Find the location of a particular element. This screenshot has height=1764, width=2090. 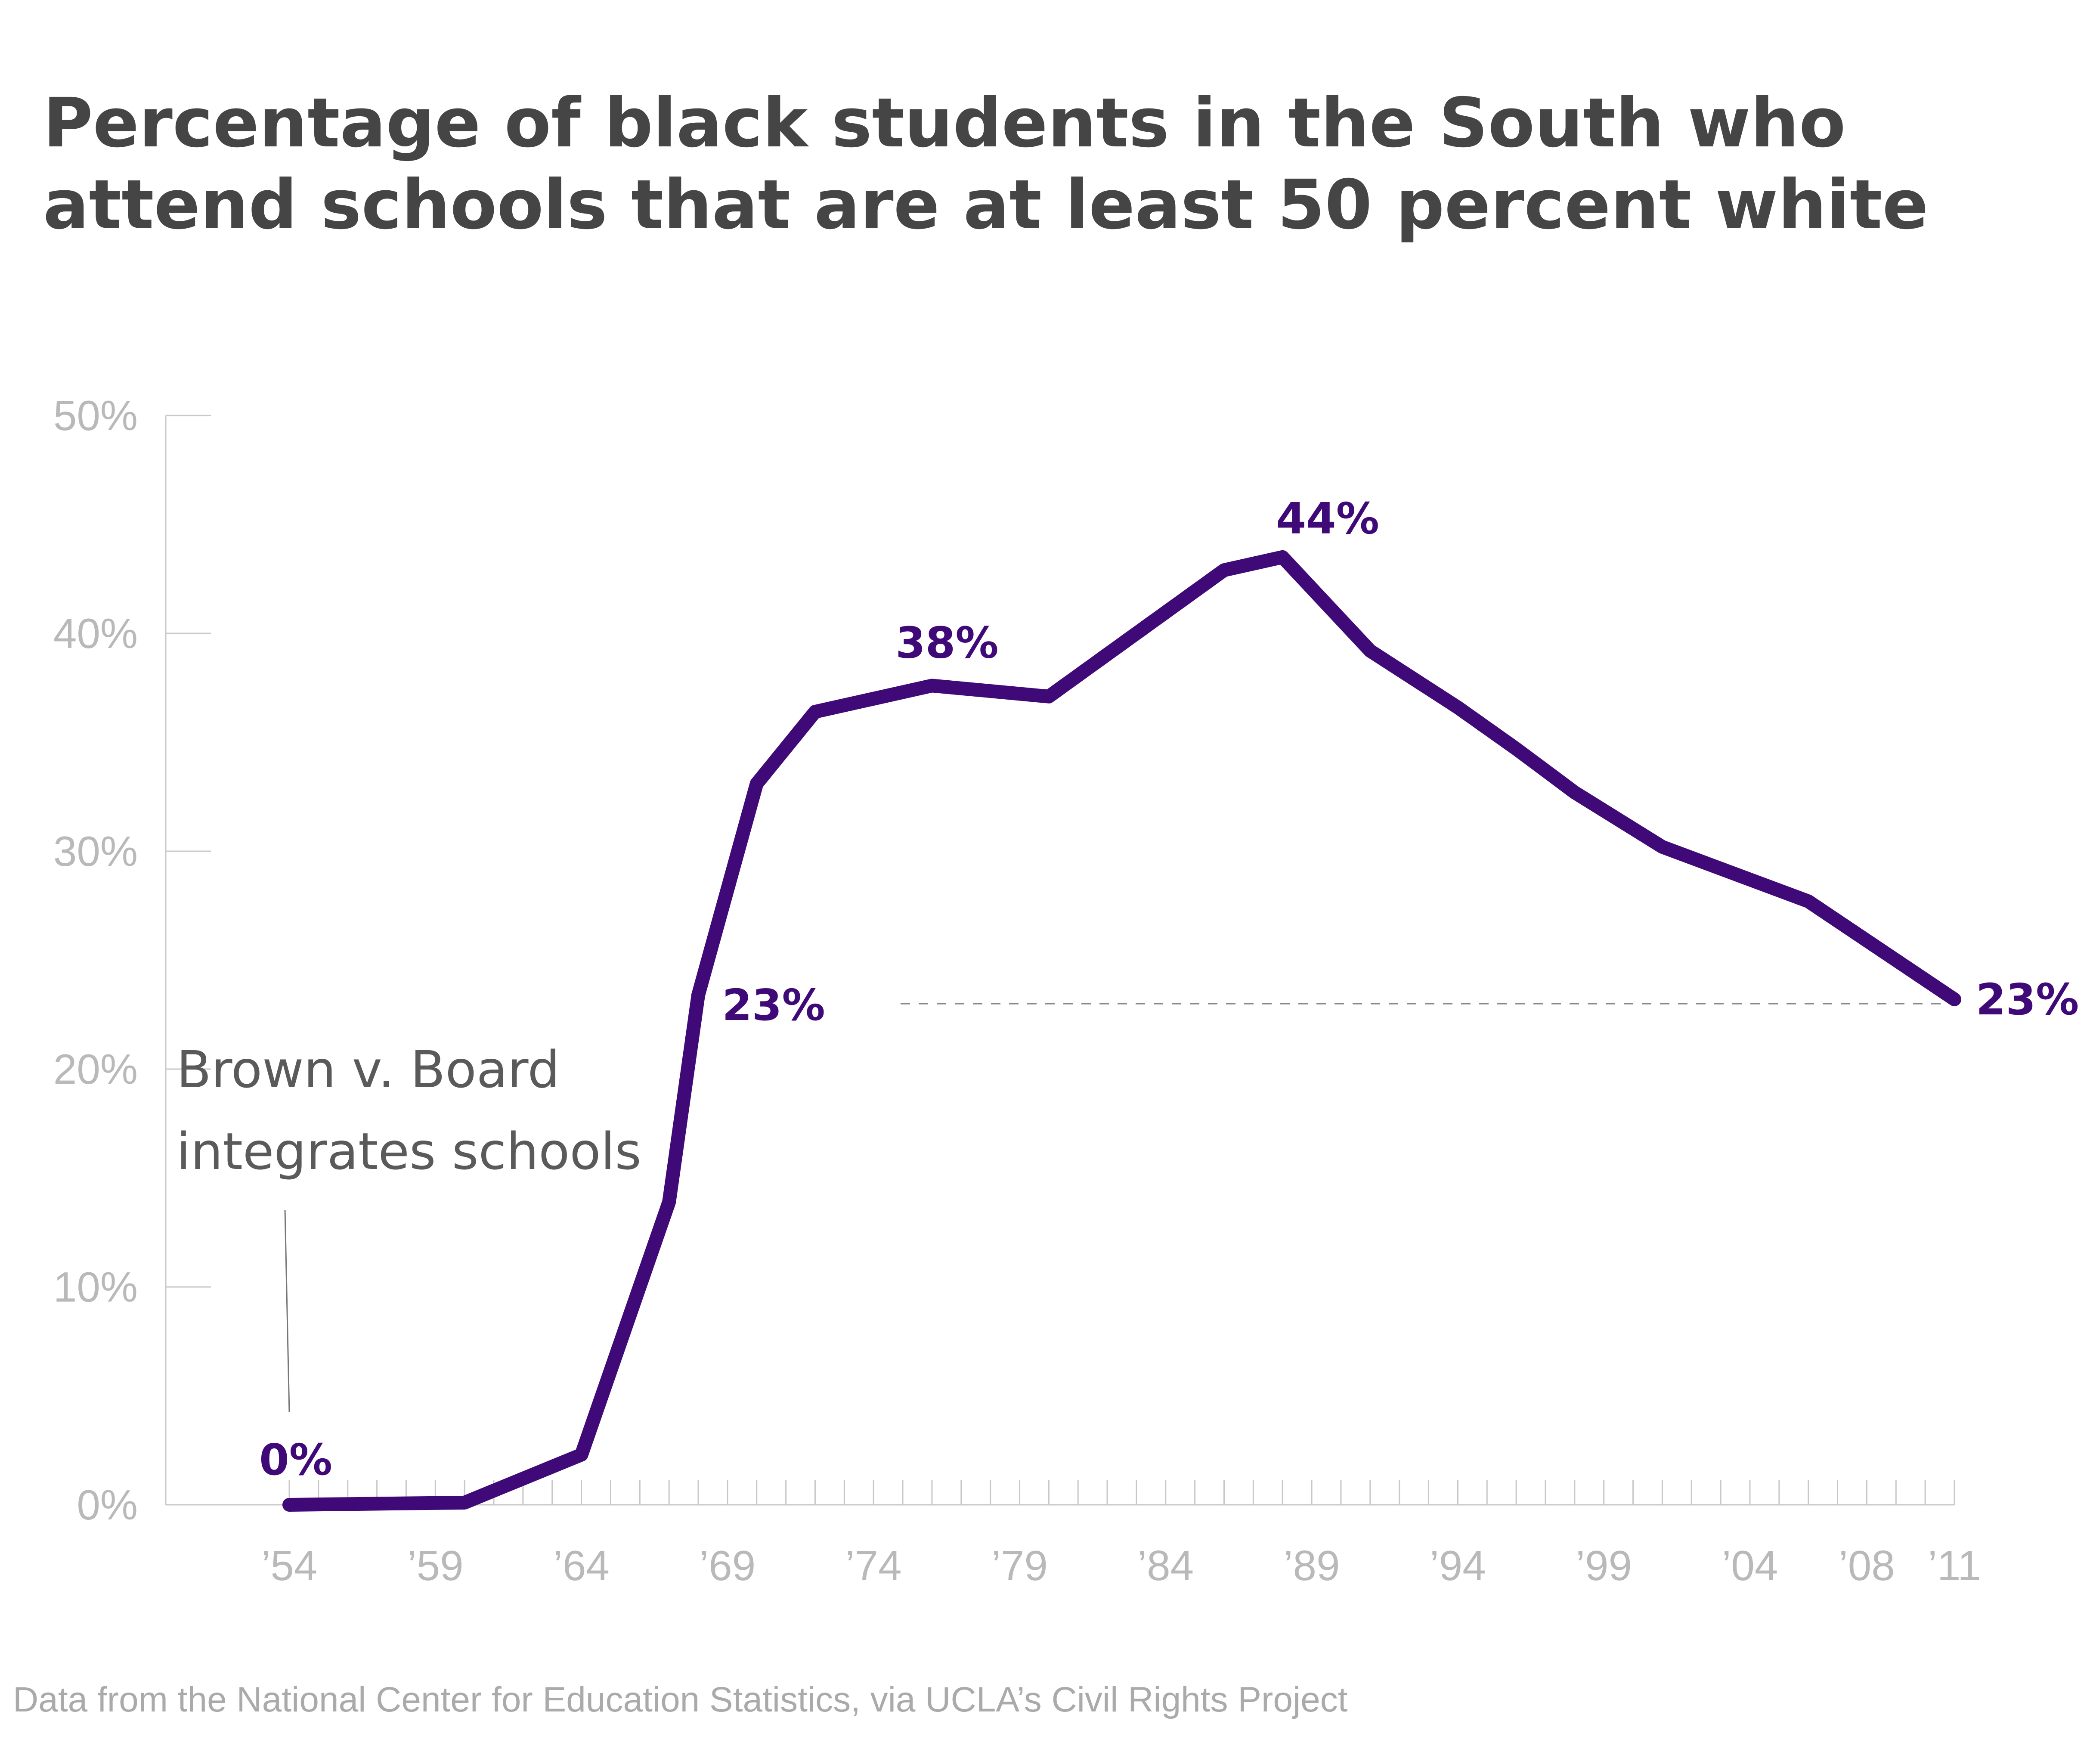

data-label: 44% is located at coordinates (1327, 518).